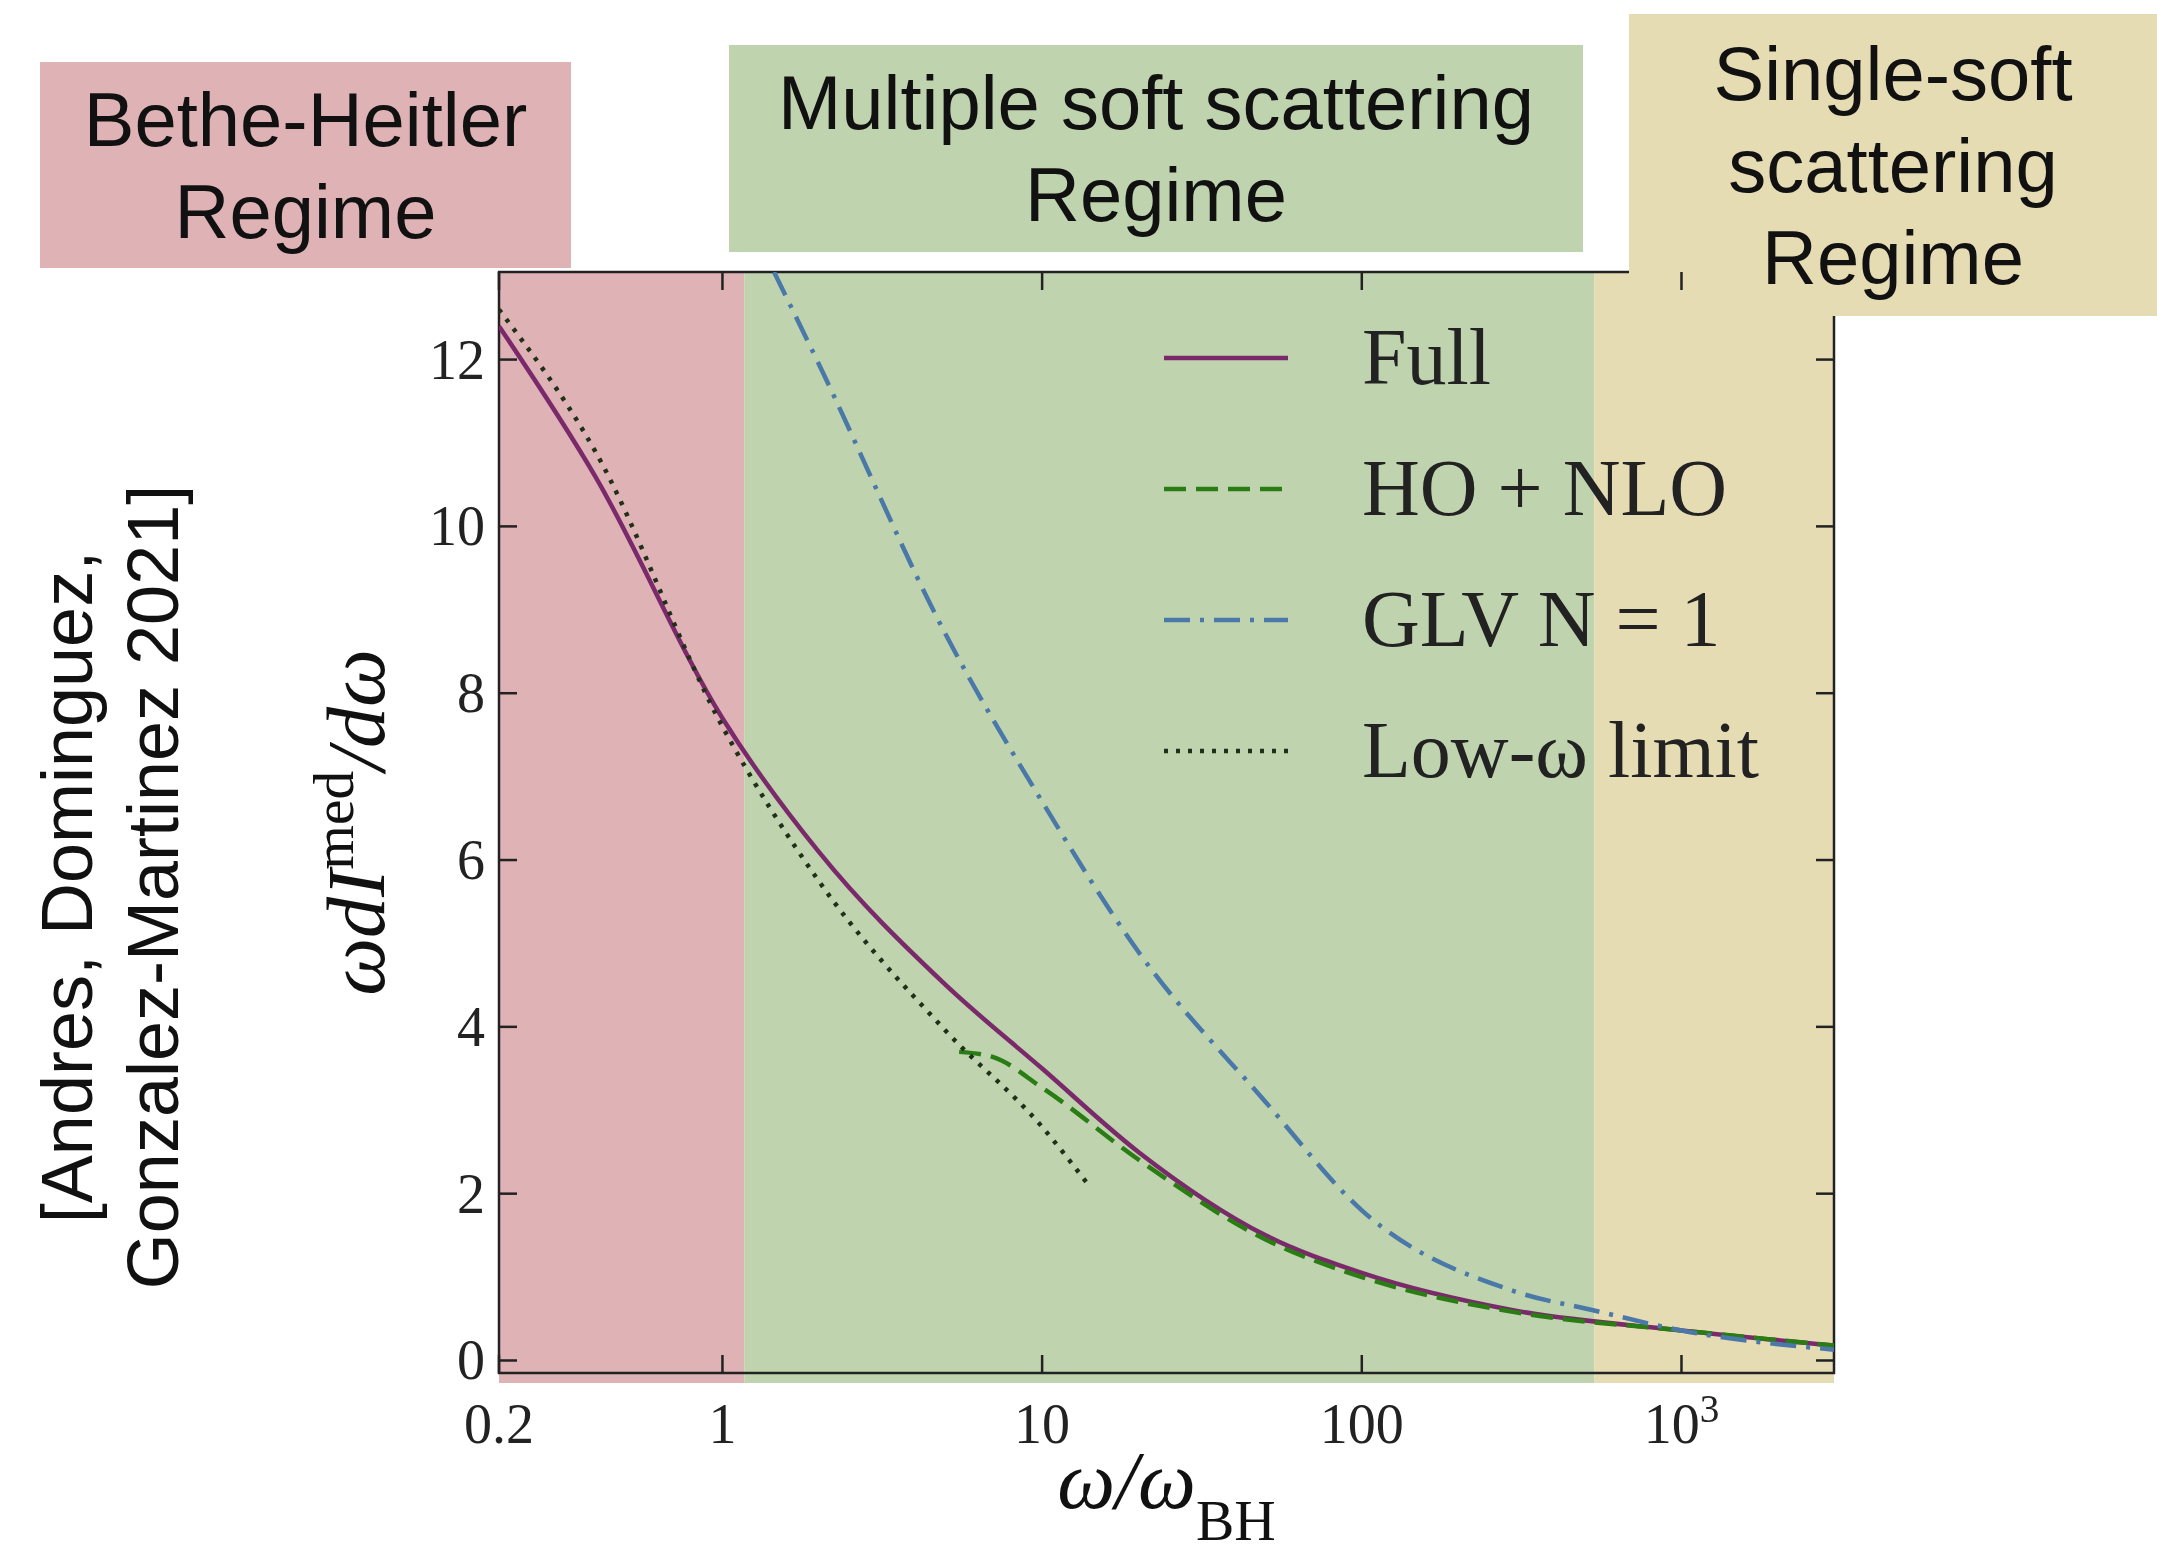  I want to click on y-tick-label: 0, so click(471, 1360).